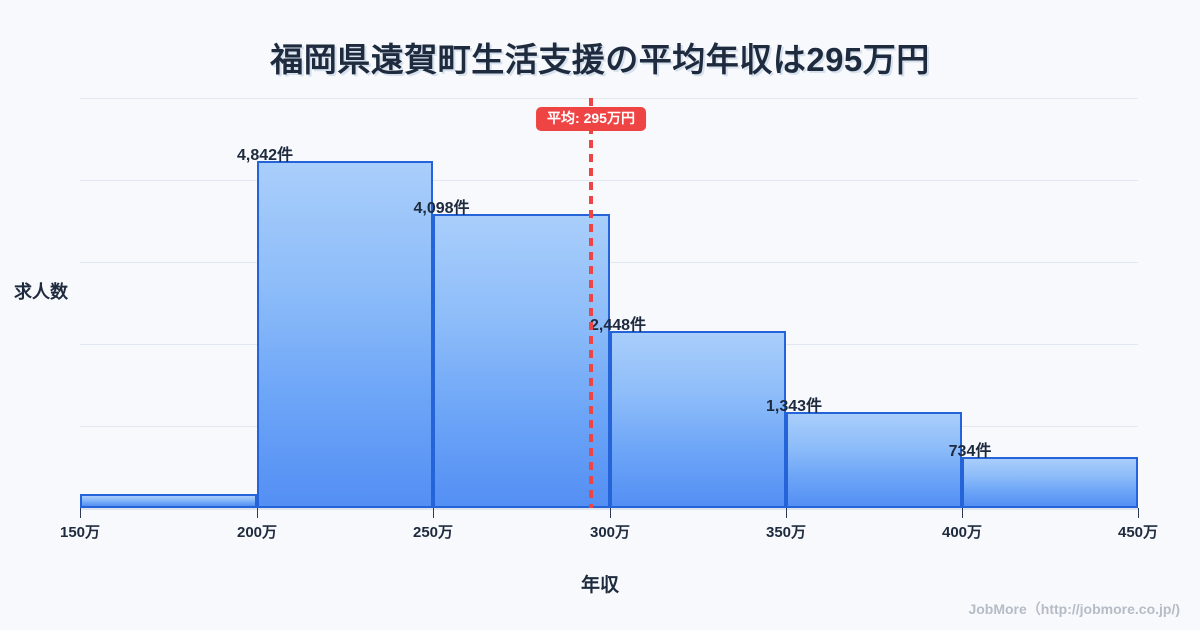  I want to click on x-tick-label: 300万, so click(610, 532).